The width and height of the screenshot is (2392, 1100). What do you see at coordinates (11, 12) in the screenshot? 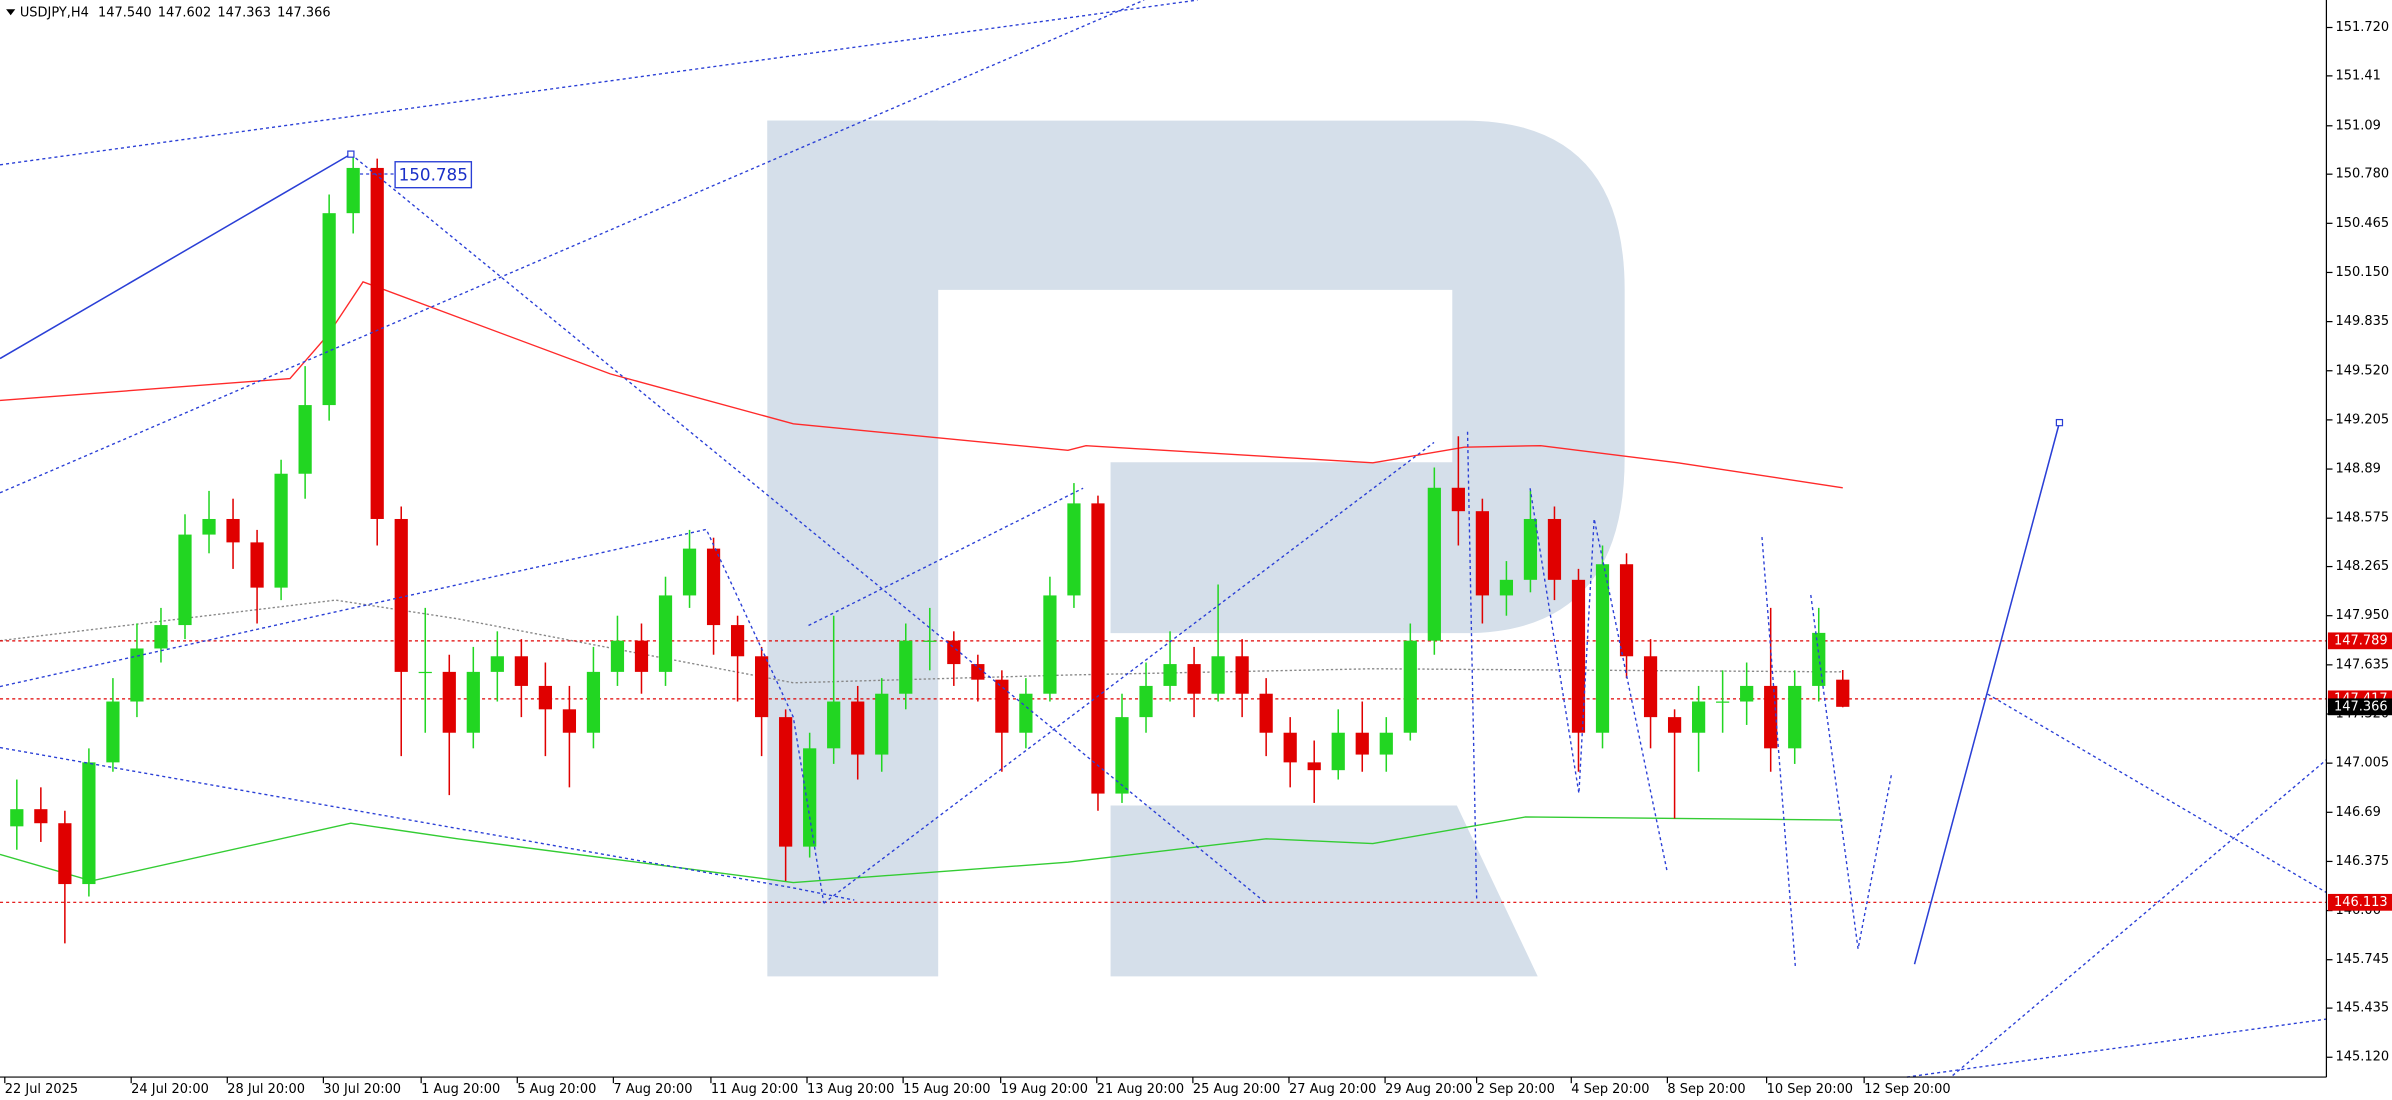
I see `menu-triangle` at bounding box center [11, 12].